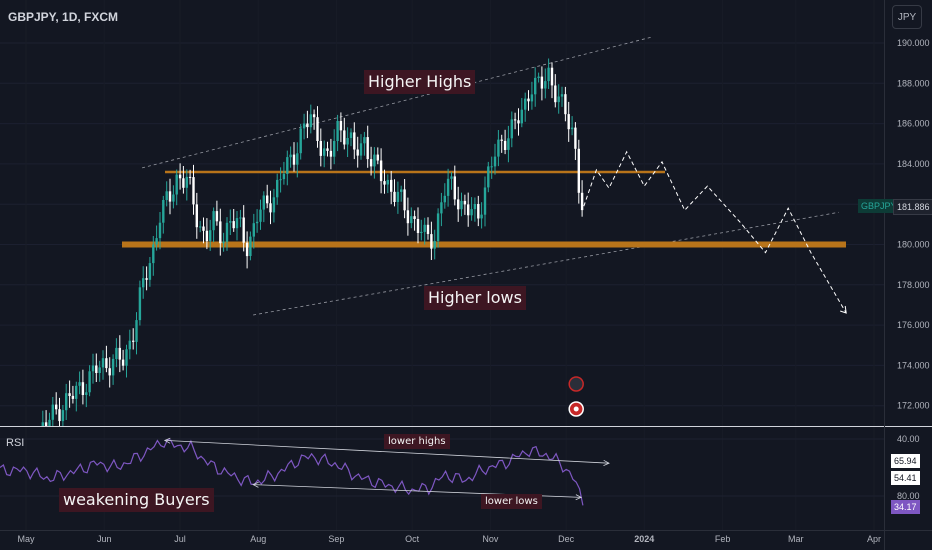 The width and height of the screenshot is (932, 550). Describe the element at coordinates (908, 496) in the screenshot. I see `rsi-tick-label: 80.00` at that location.